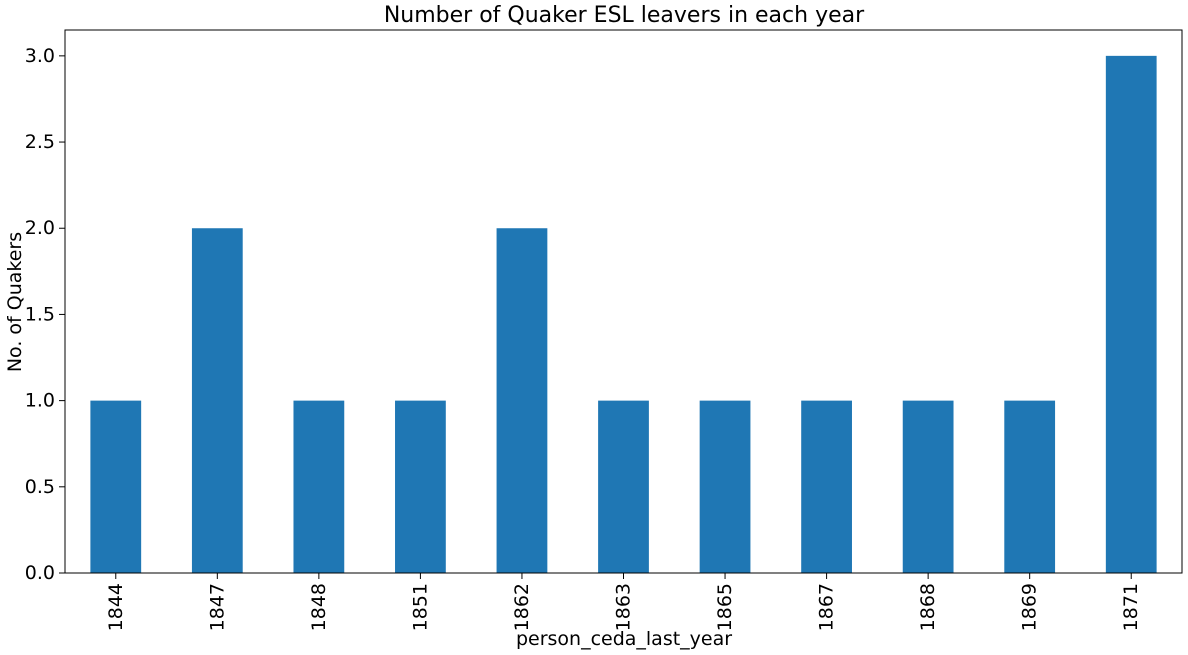 The height and width of the screenshot is (655, 1188). Describe the element at coordinates (624, 639) in the screenshot. I see `x-axis-label: person_ceda_last_year` at that location.